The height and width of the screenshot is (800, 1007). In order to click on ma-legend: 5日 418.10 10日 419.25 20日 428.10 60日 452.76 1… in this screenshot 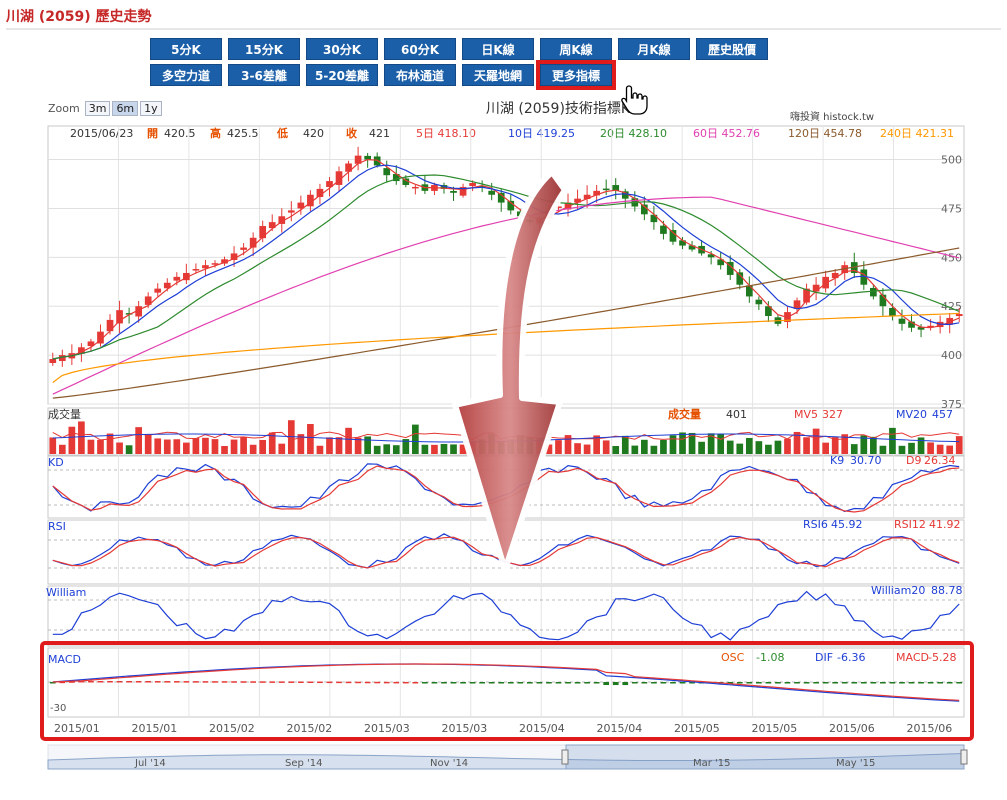, I will do `click(685, 133)`.